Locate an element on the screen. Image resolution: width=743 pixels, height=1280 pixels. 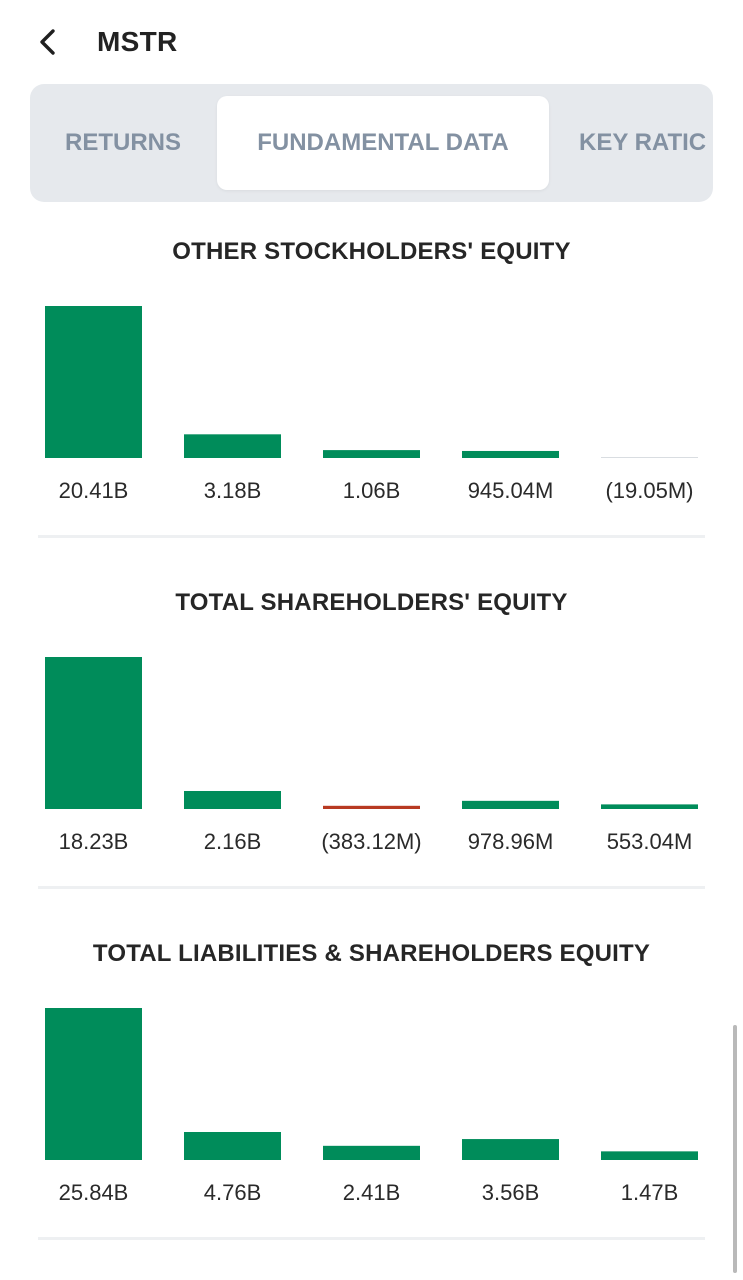
page-title: MSTR is located at coordinates (137, 41).